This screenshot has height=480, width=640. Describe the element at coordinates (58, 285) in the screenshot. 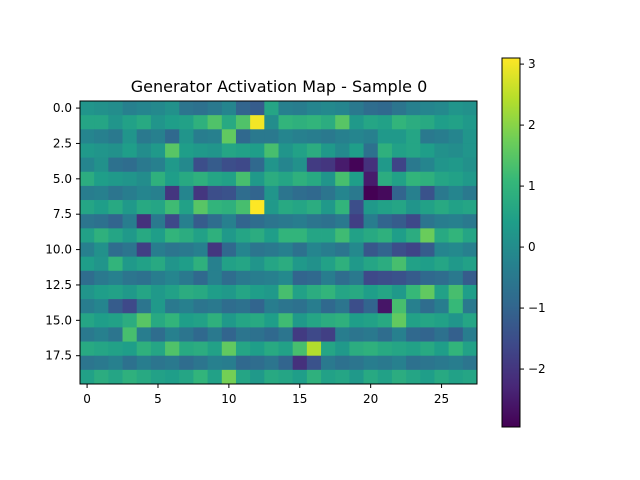

I see `y-tick-label: 12.5` at that location.